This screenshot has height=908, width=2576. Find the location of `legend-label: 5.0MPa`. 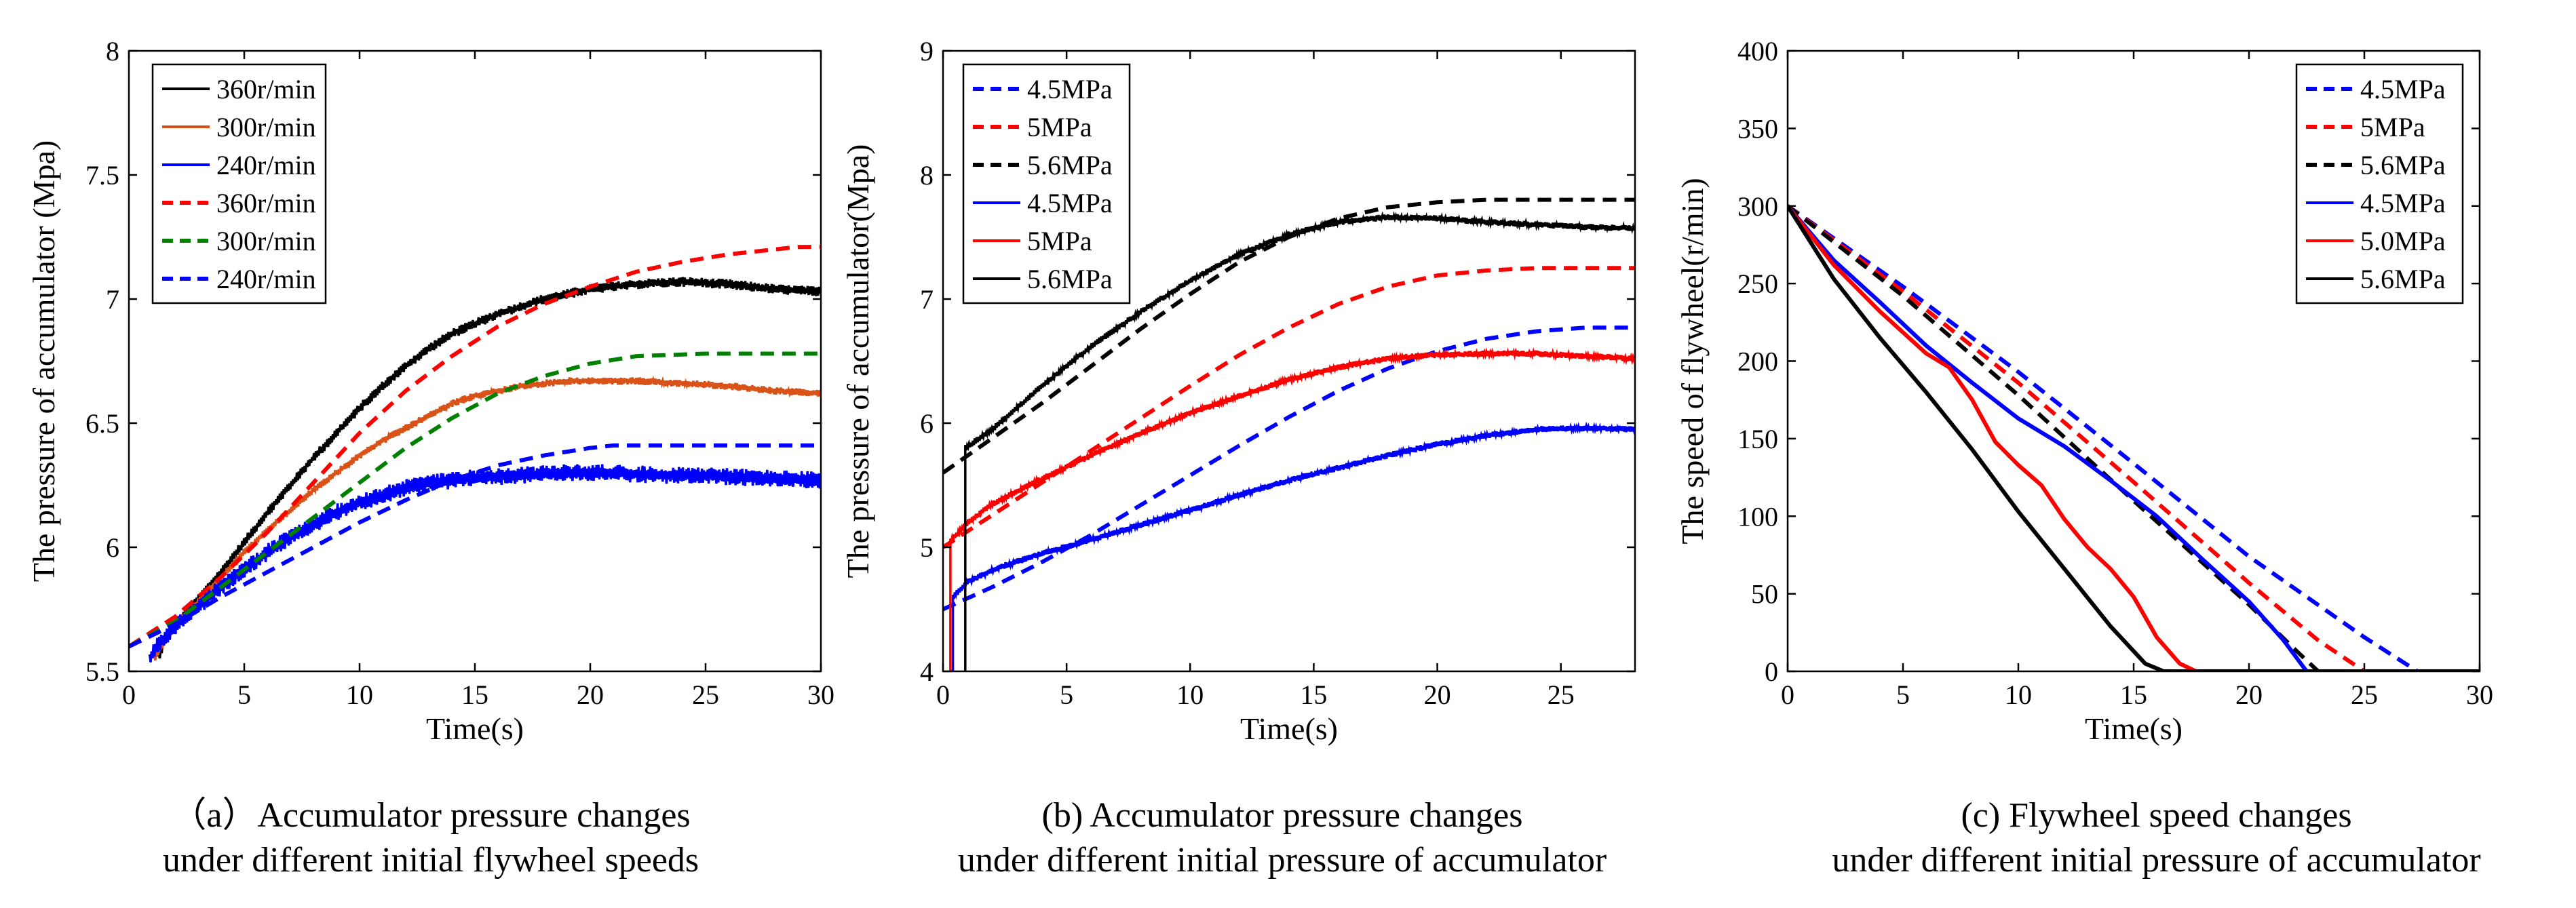

legend-label: 5.0MPa is located at coordinates (2403, 241).